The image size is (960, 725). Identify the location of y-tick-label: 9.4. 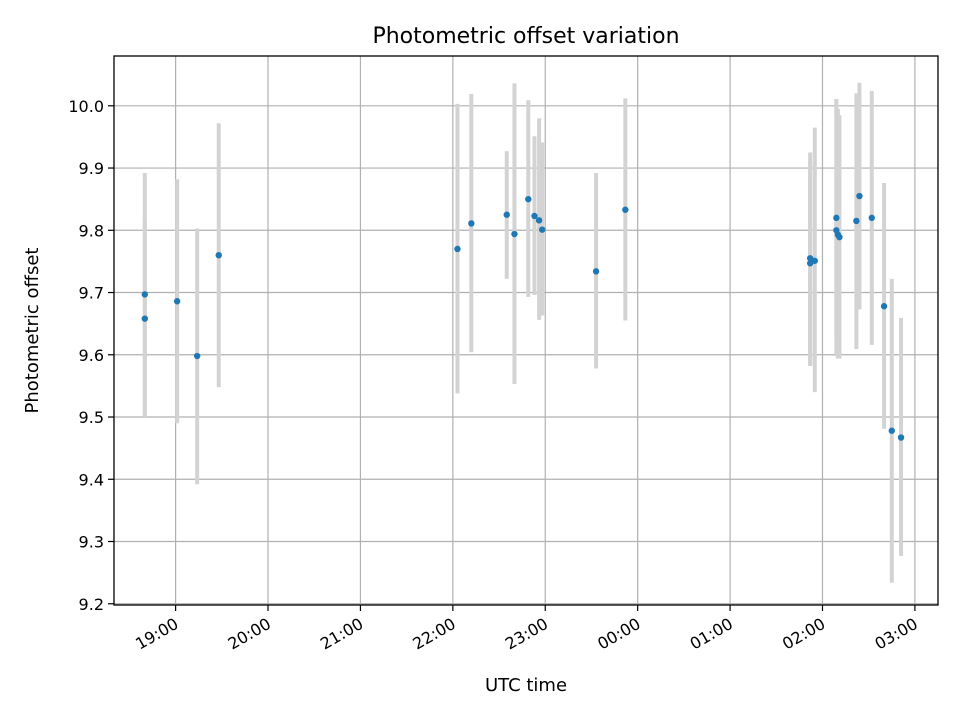
(91, 479).